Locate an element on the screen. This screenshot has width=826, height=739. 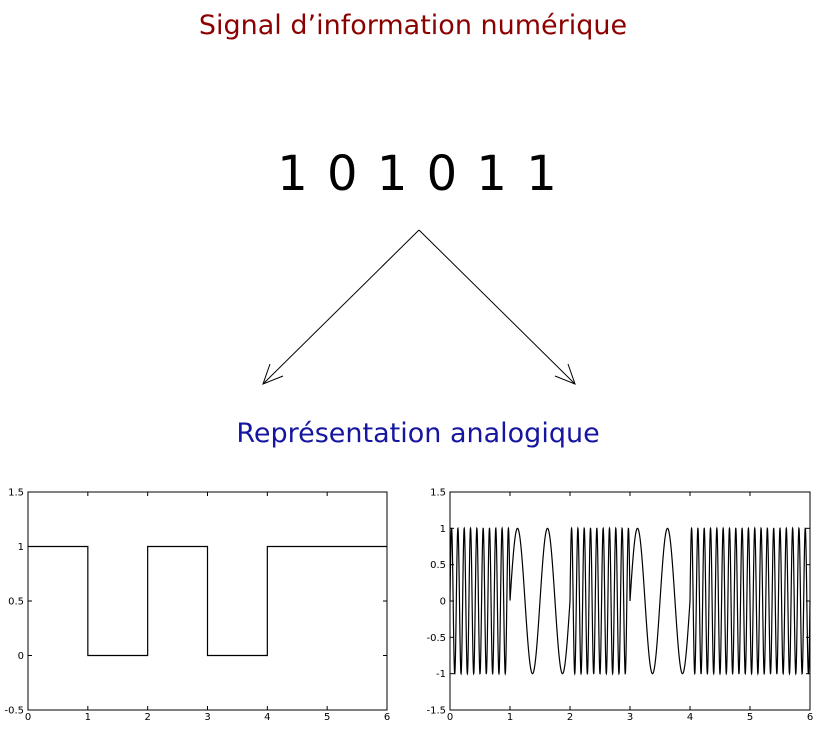
left-plot-xtick-label: 2 is located at coordinates (147, 717).